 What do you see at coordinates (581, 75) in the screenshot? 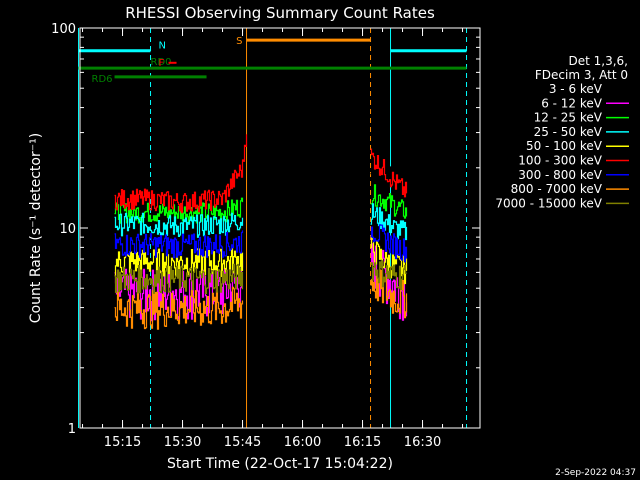
I see `legend-header-2: FDecim 3, Att 0` at bounding box center [581, 75].